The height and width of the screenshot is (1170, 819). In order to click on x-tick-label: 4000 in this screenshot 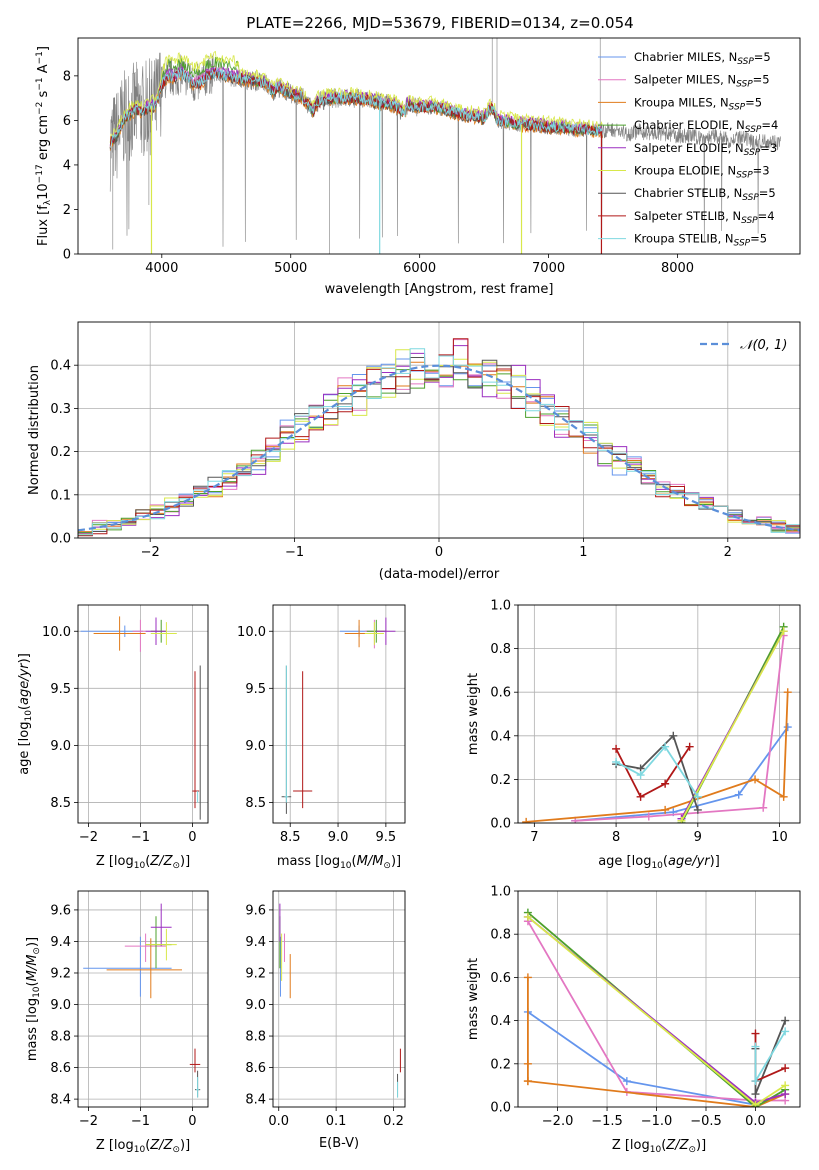, I will do `click(161, 268)`.